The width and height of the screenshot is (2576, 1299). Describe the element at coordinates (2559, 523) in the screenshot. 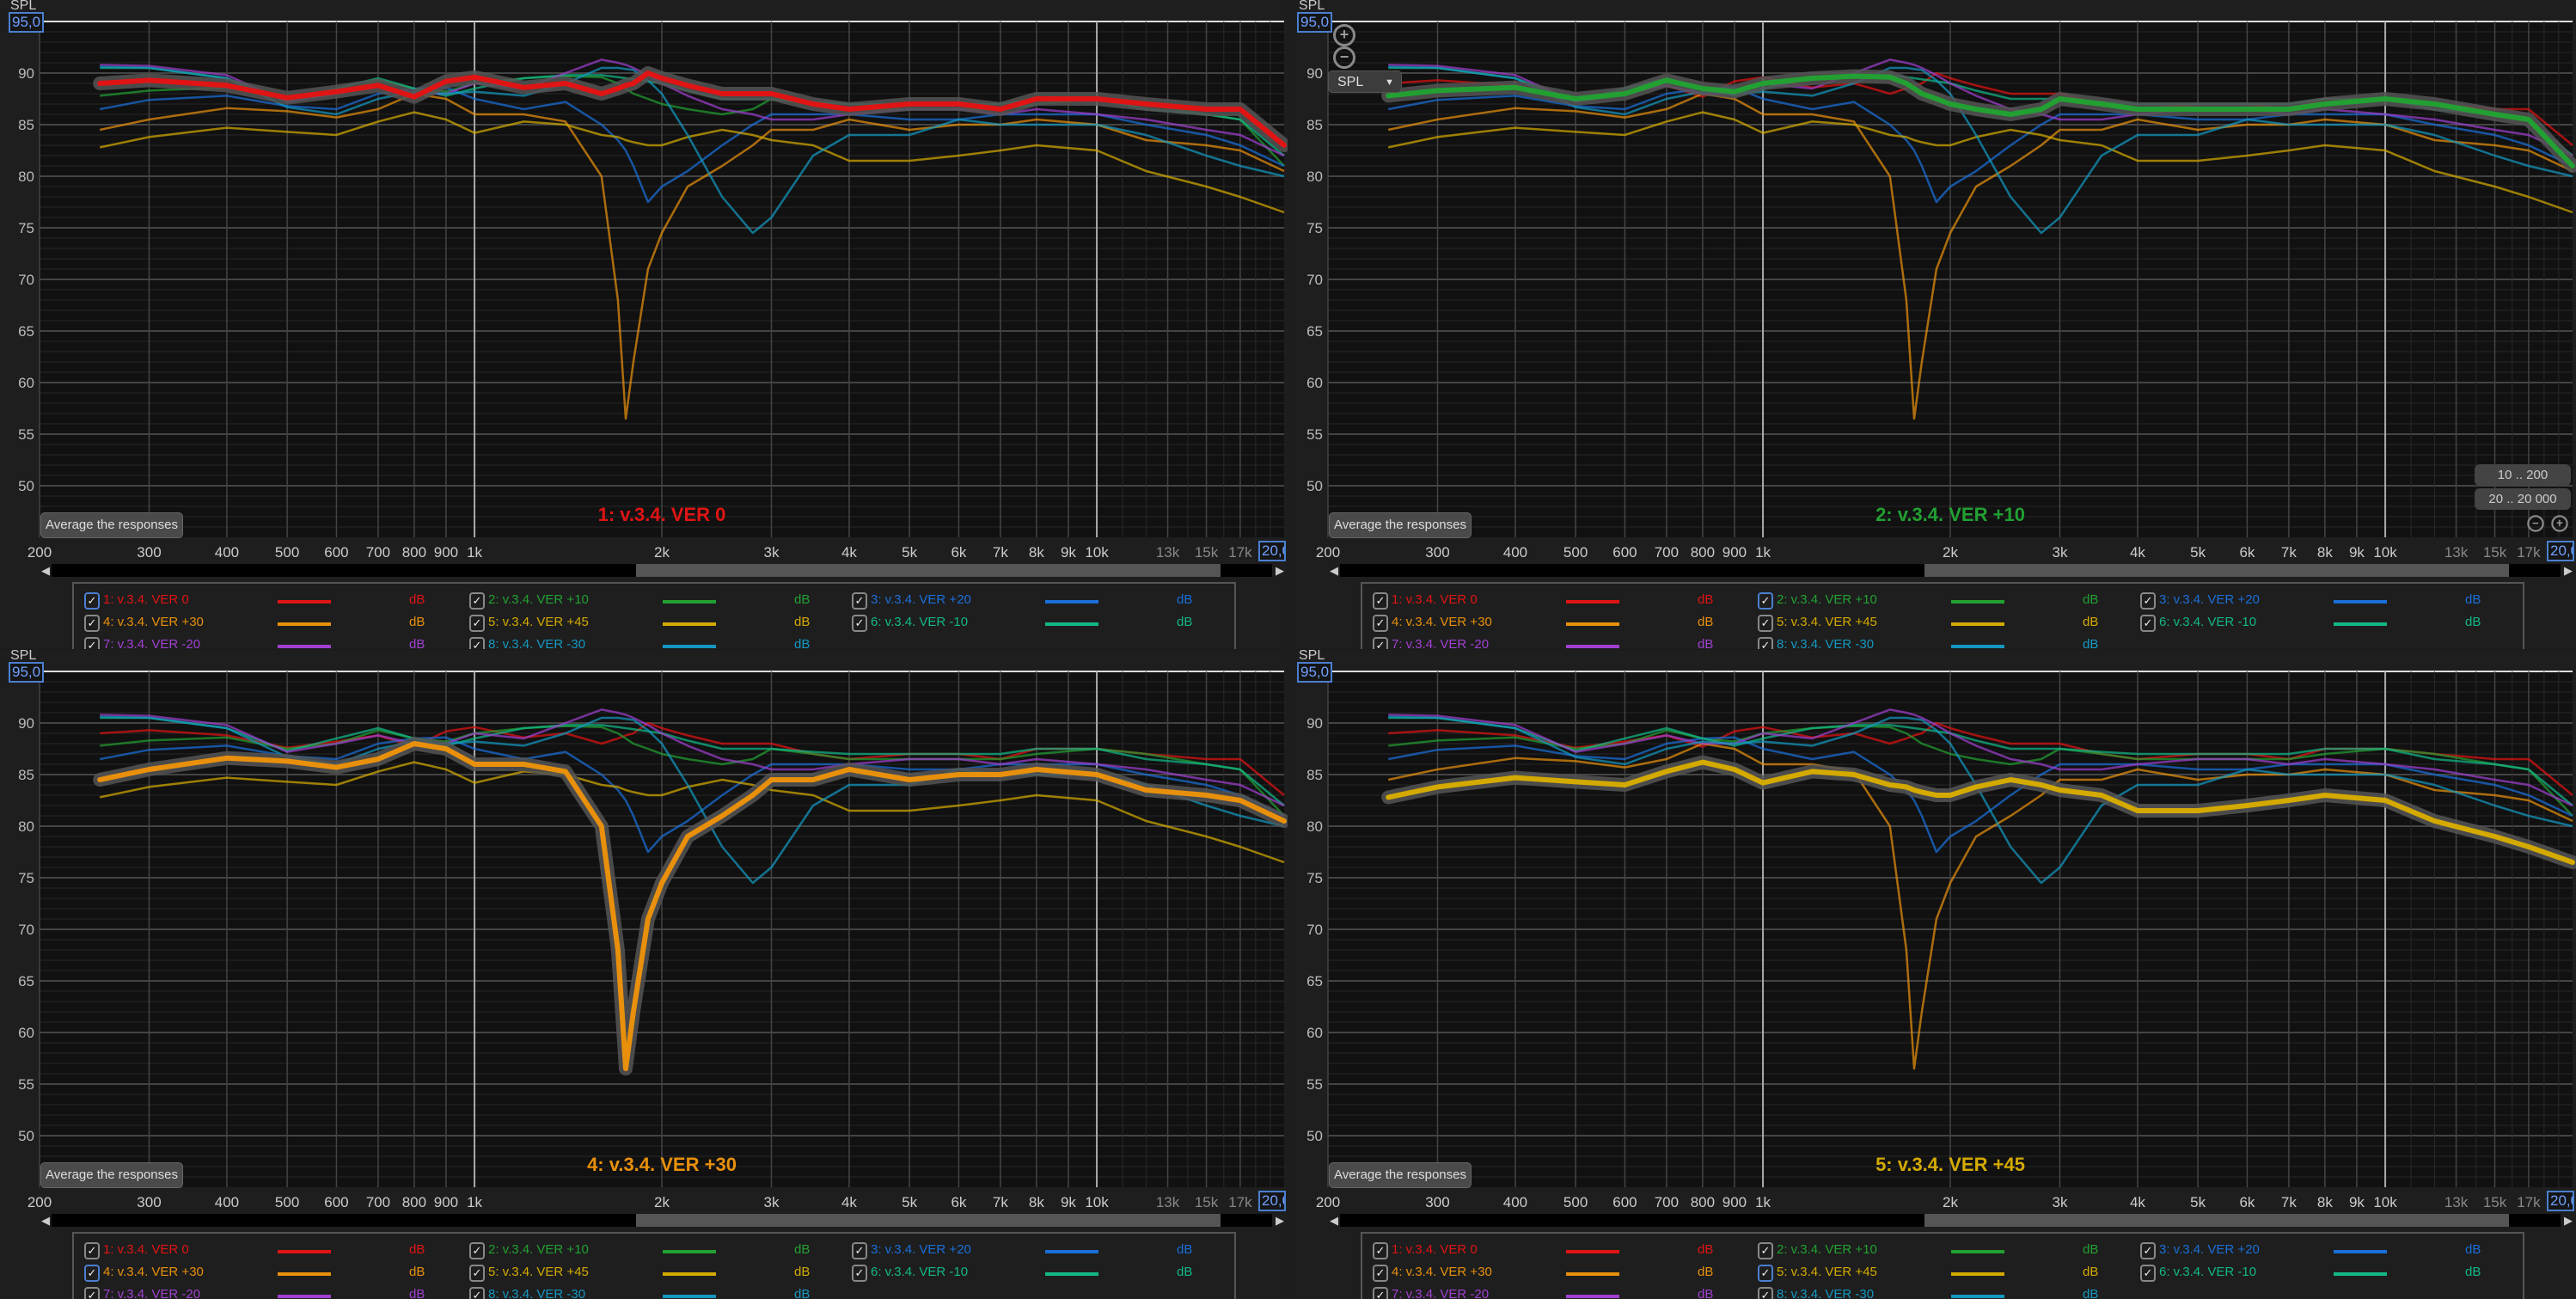

I see `zoom-in-x-icon: +` at that location.